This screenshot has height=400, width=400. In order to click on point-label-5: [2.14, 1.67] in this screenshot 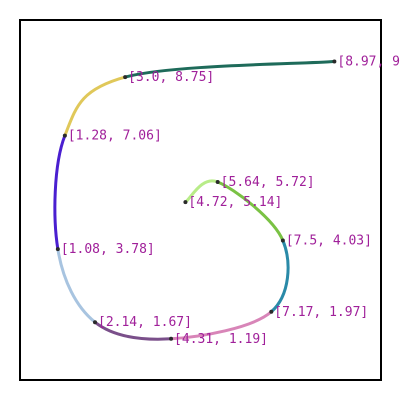, I will do `click(145, 322)`.